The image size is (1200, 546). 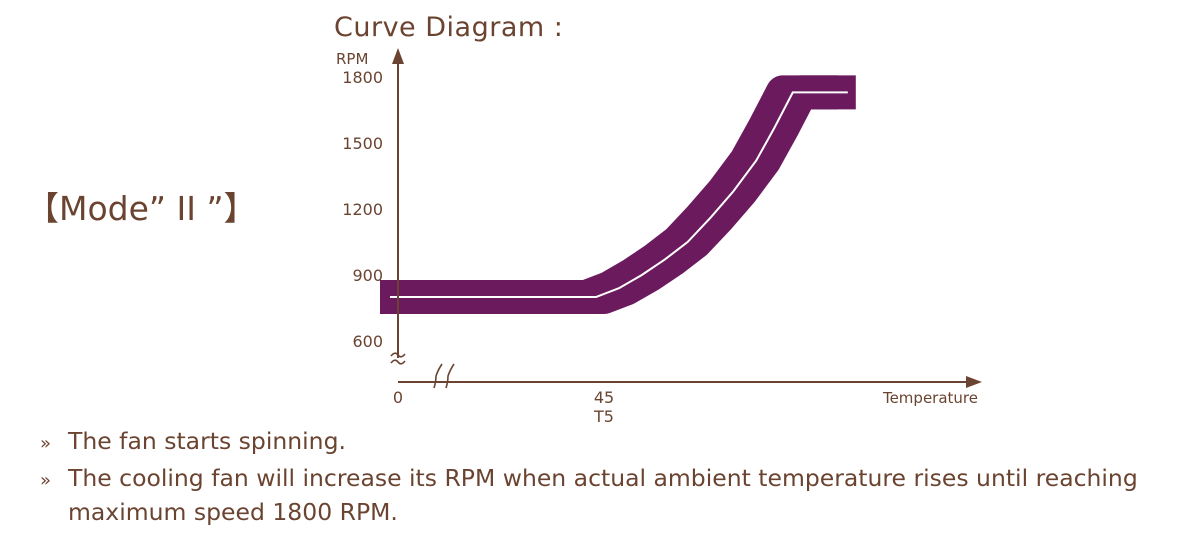 I want to click on x-tick-label: 45, so click(x=604, y=397).